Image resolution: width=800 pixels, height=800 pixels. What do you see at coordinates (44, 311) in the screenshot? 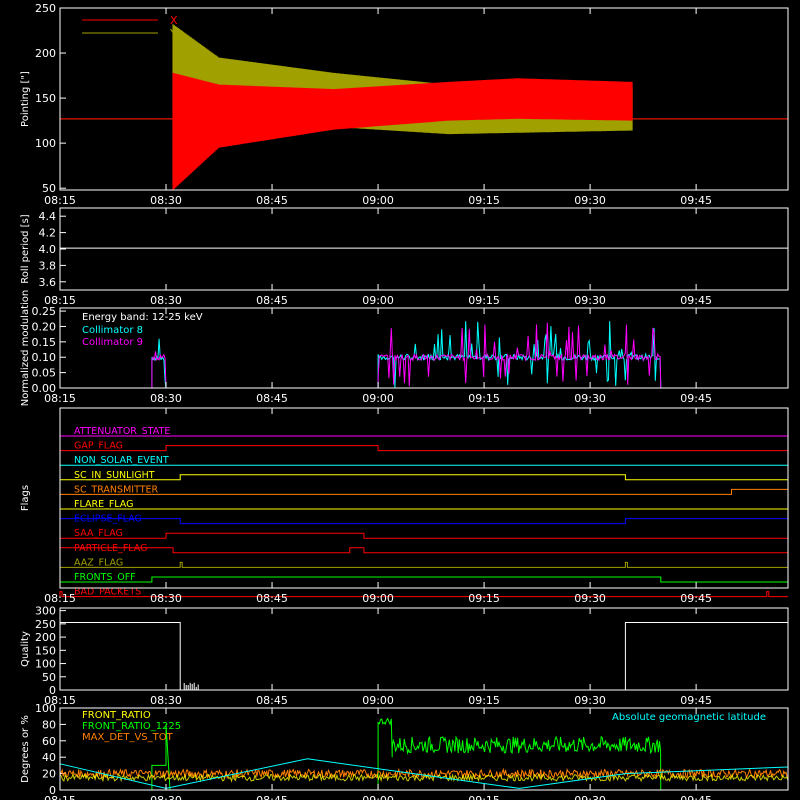
I see `modulation-ytick-label: 0.25` at bounding box center [44, 311].